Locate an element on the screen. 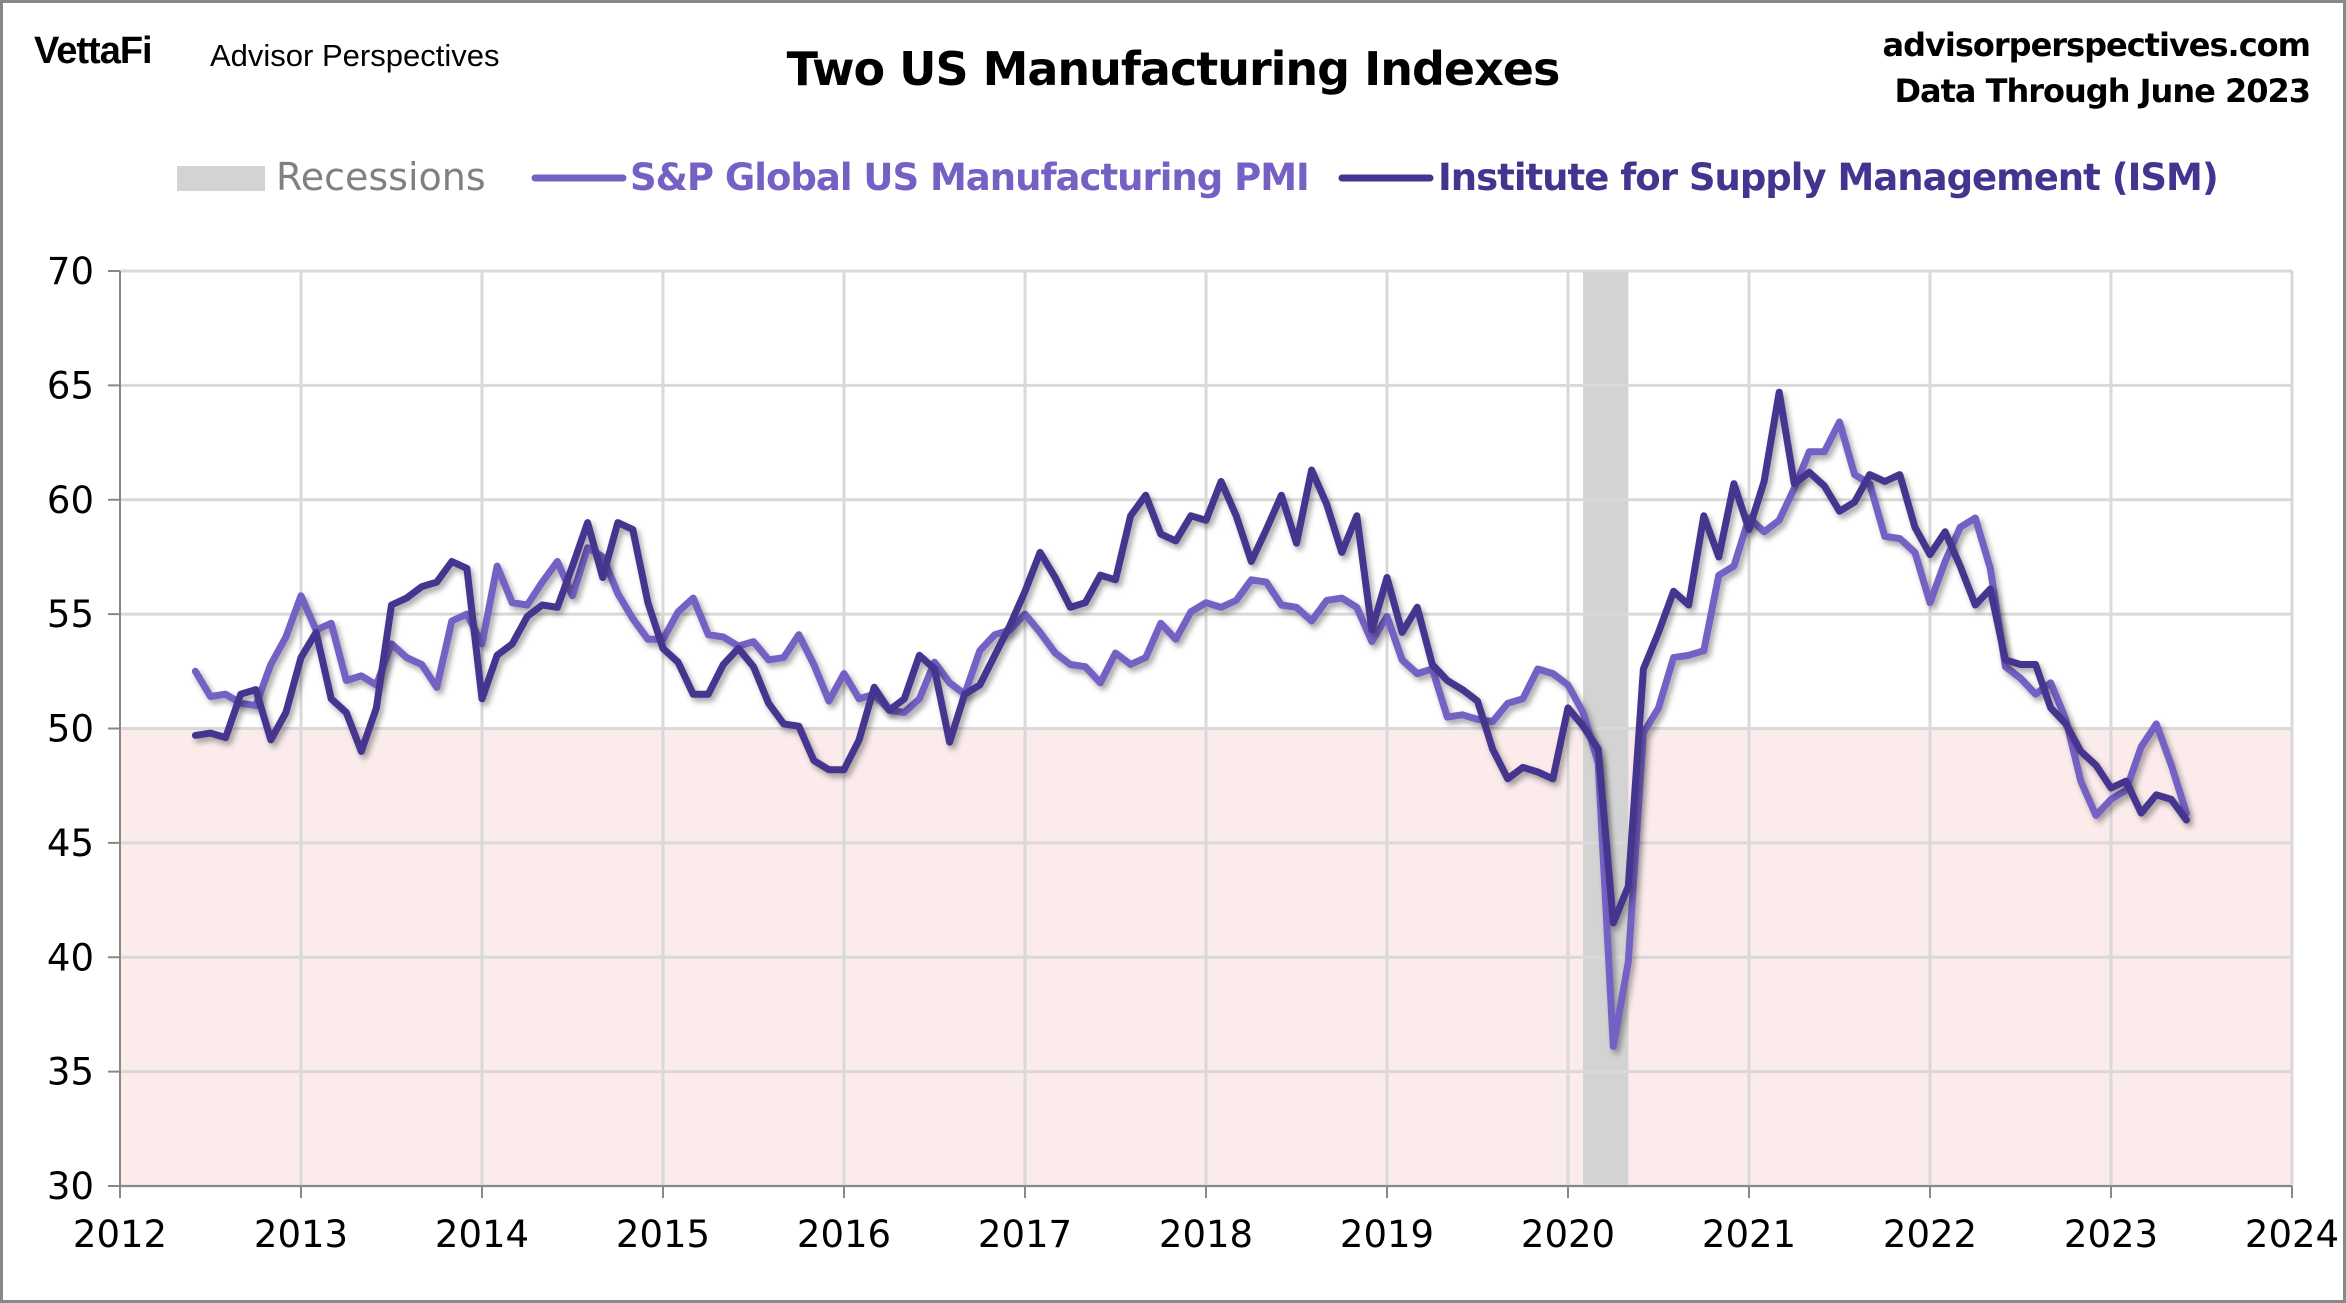  y-tick-label: 40 is located at coordinates (70, 957).